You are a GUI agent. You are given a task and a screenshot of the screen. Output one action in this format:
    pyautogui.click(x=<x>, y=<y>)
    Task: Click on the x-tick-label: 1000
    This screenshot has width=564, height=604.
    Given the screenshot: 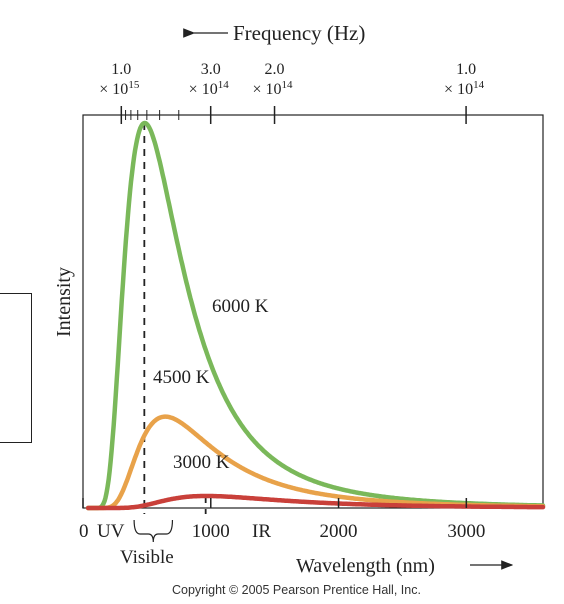 What is the action you would take?
    pyautogui.click(x=211, y=531)
    